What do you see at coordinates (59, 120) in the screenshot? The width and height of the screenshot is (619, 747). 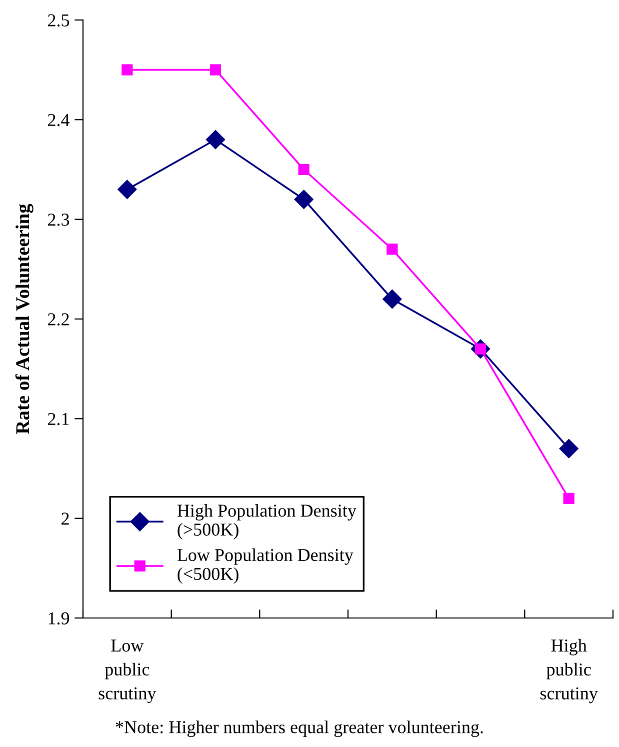 I see `y-tick-label: 2.4` at bounding box center [59, 120].